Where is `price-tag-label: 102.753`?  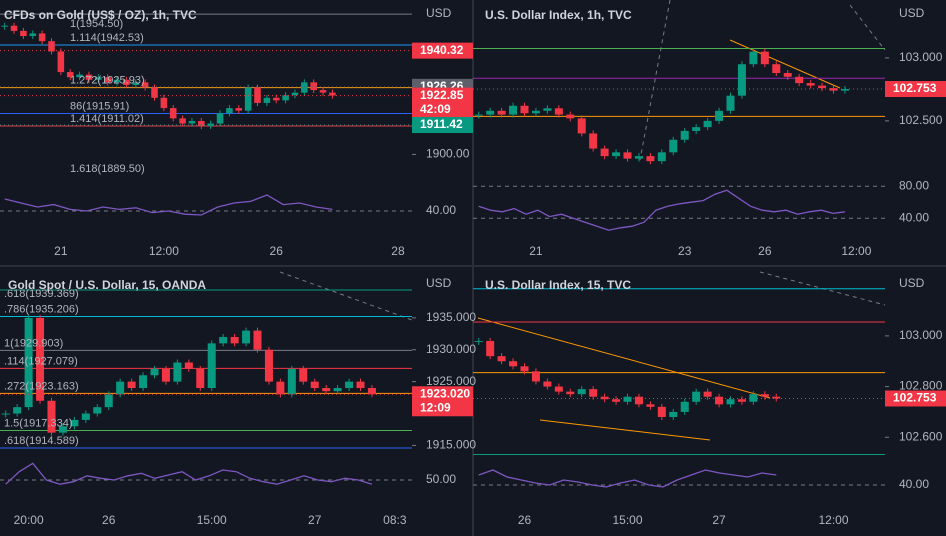
price-tag-label: 102.753 is located at coordinates (915, 88).